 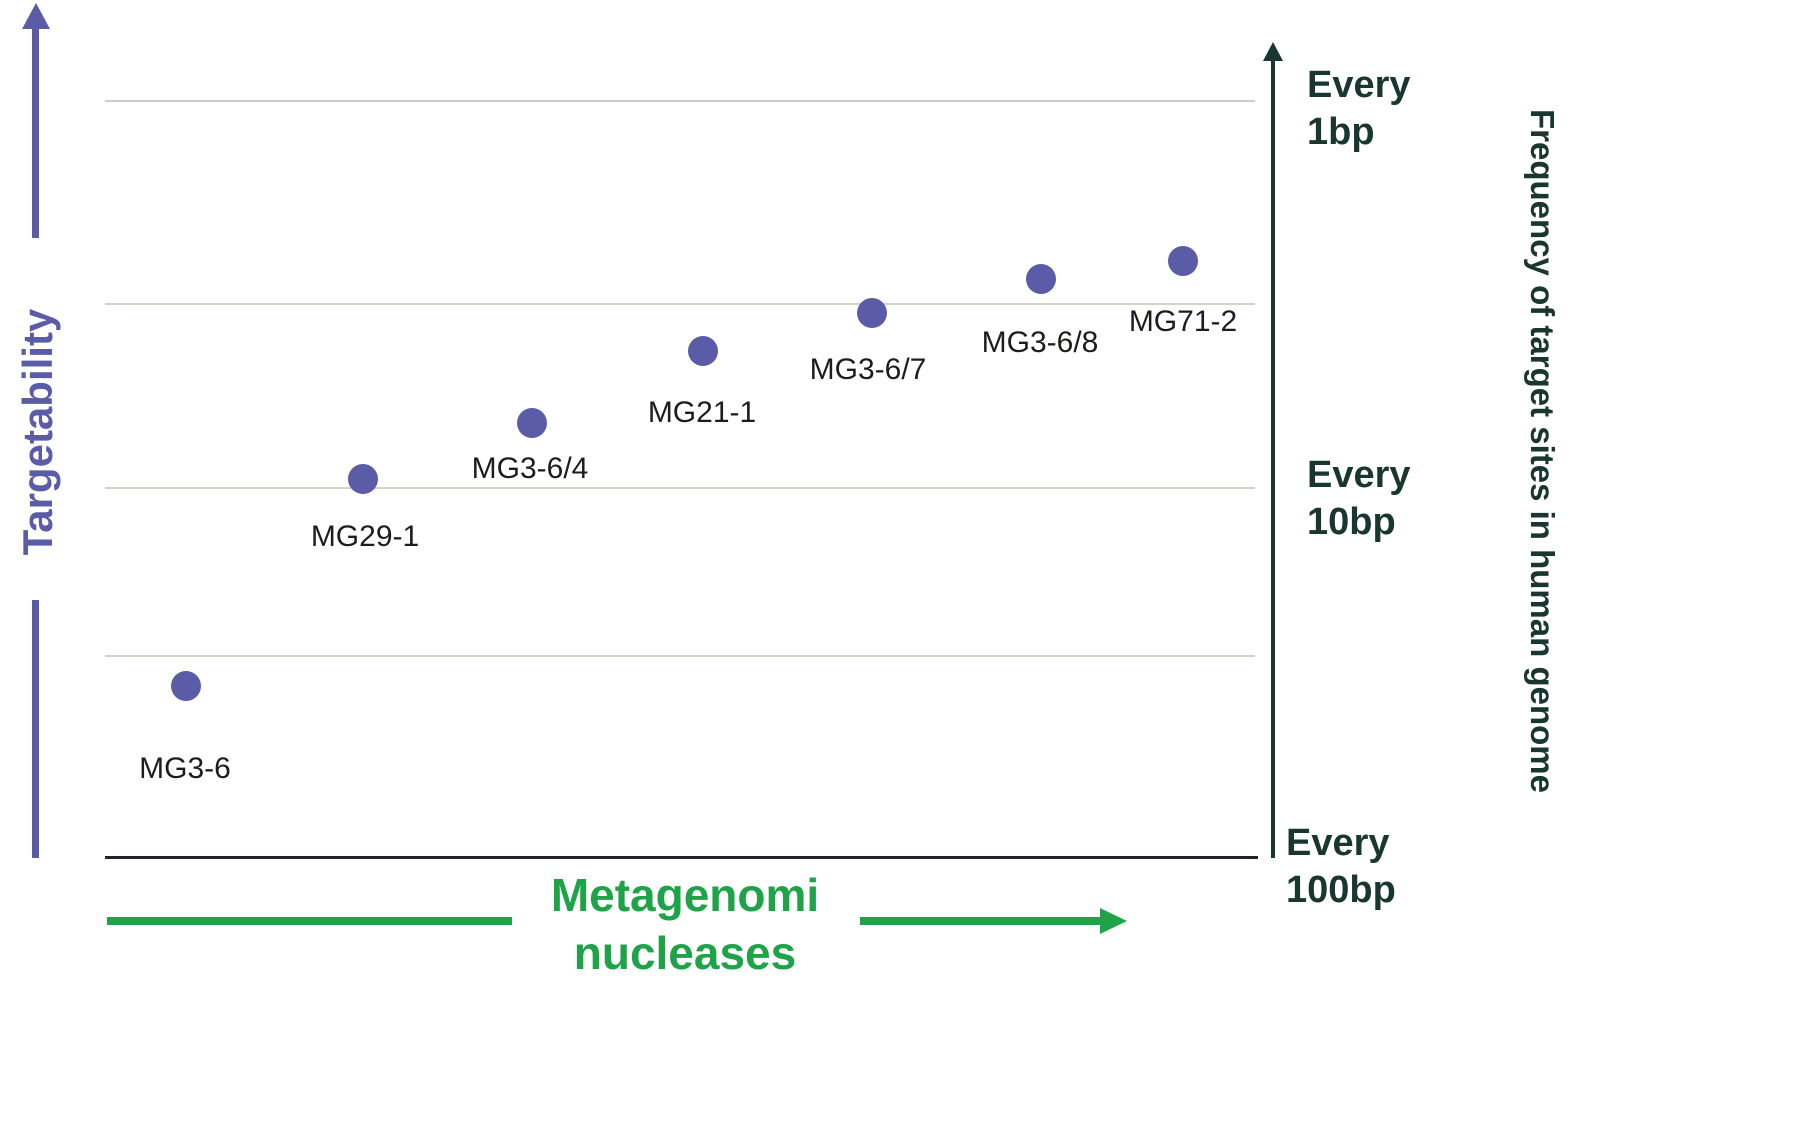 What do you see at coordinates (1341, 867) in the screenshot?
I see `tick-every-100bp: Every 100bp` at bounding box center [1341, 867].